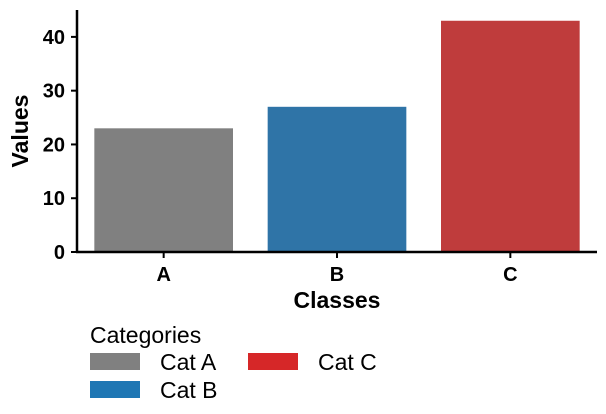  What do you see at coordinates (337, 179) in the screenshot?
I see `bar-b` at bounding box center [337, 179].